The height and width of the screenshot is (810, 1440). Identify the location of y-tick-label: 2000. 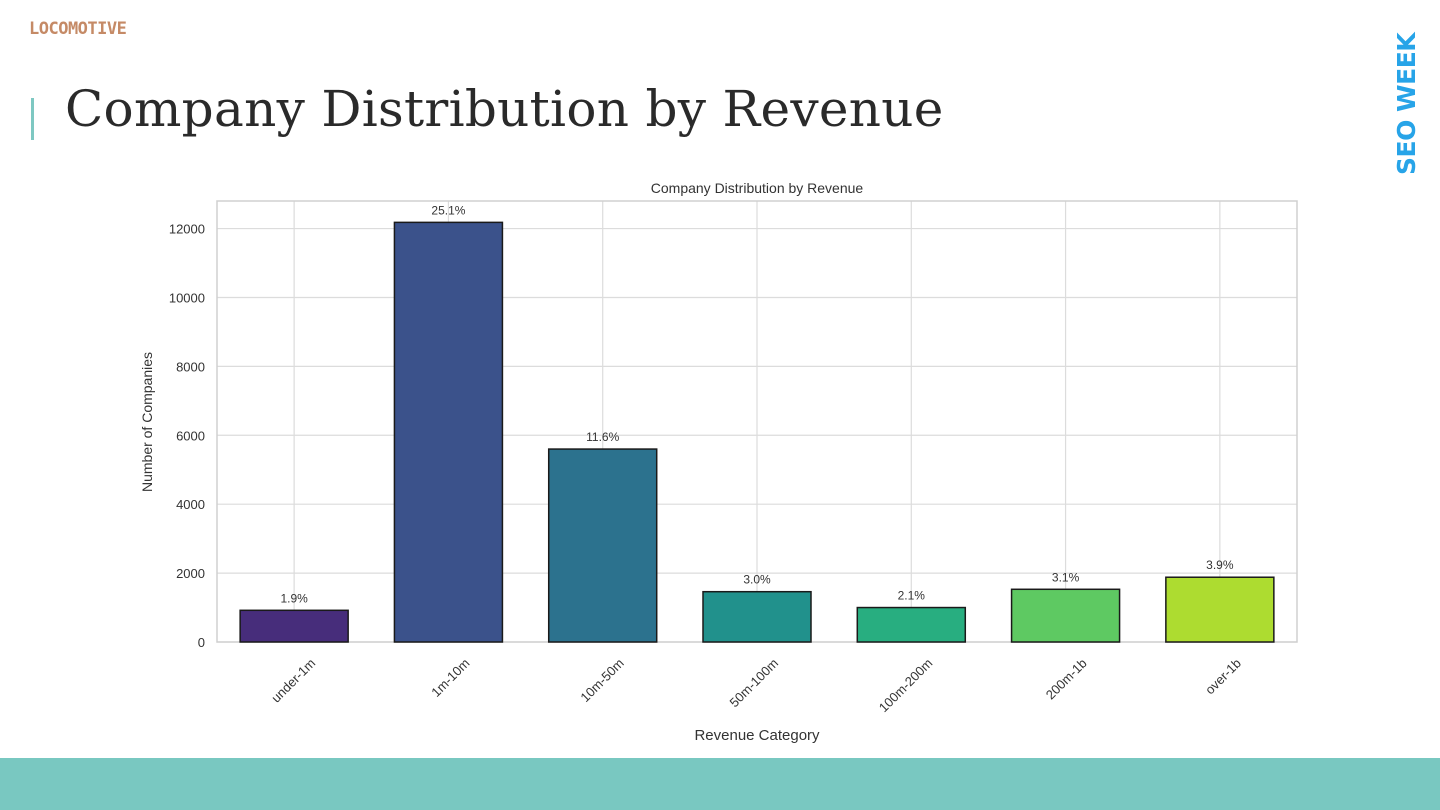
(190, 573).